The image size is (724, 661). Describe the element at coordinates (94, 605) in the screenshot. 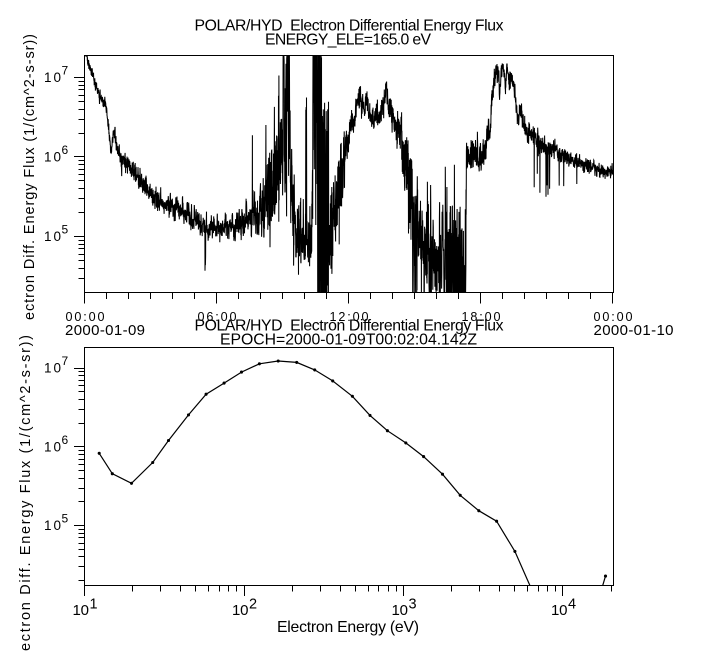

I see `svg-text: 1` at that location.